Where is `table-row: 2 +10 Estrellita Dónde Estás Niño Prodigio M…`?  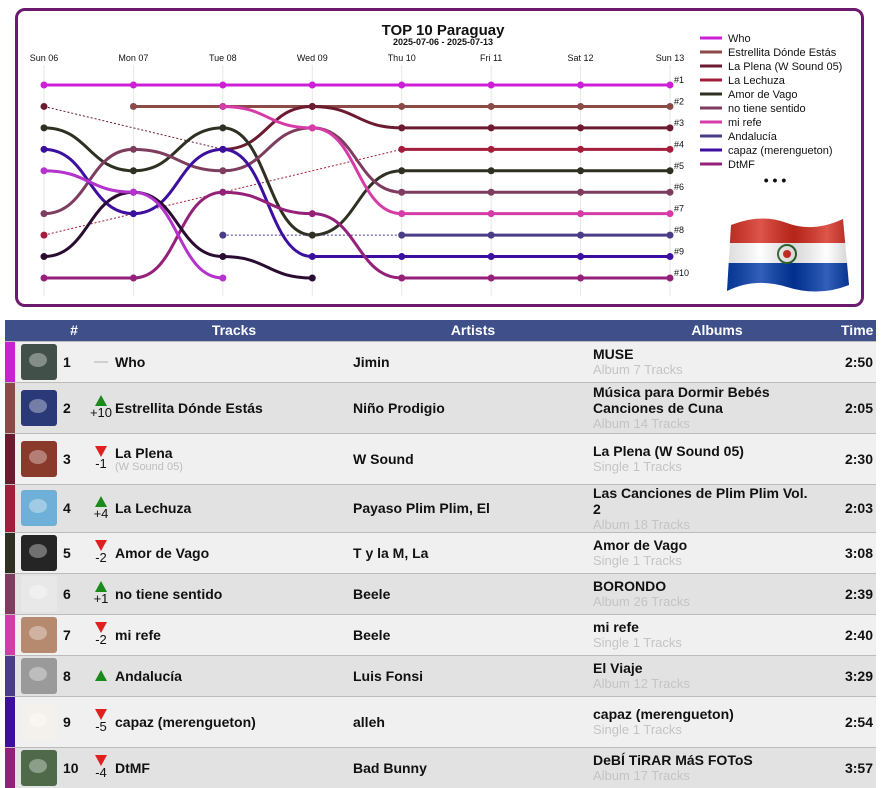 table-row: 2 +10 Estrellita Dónde Estás Niño Prodigio M… is located at coordinates (440, 407).